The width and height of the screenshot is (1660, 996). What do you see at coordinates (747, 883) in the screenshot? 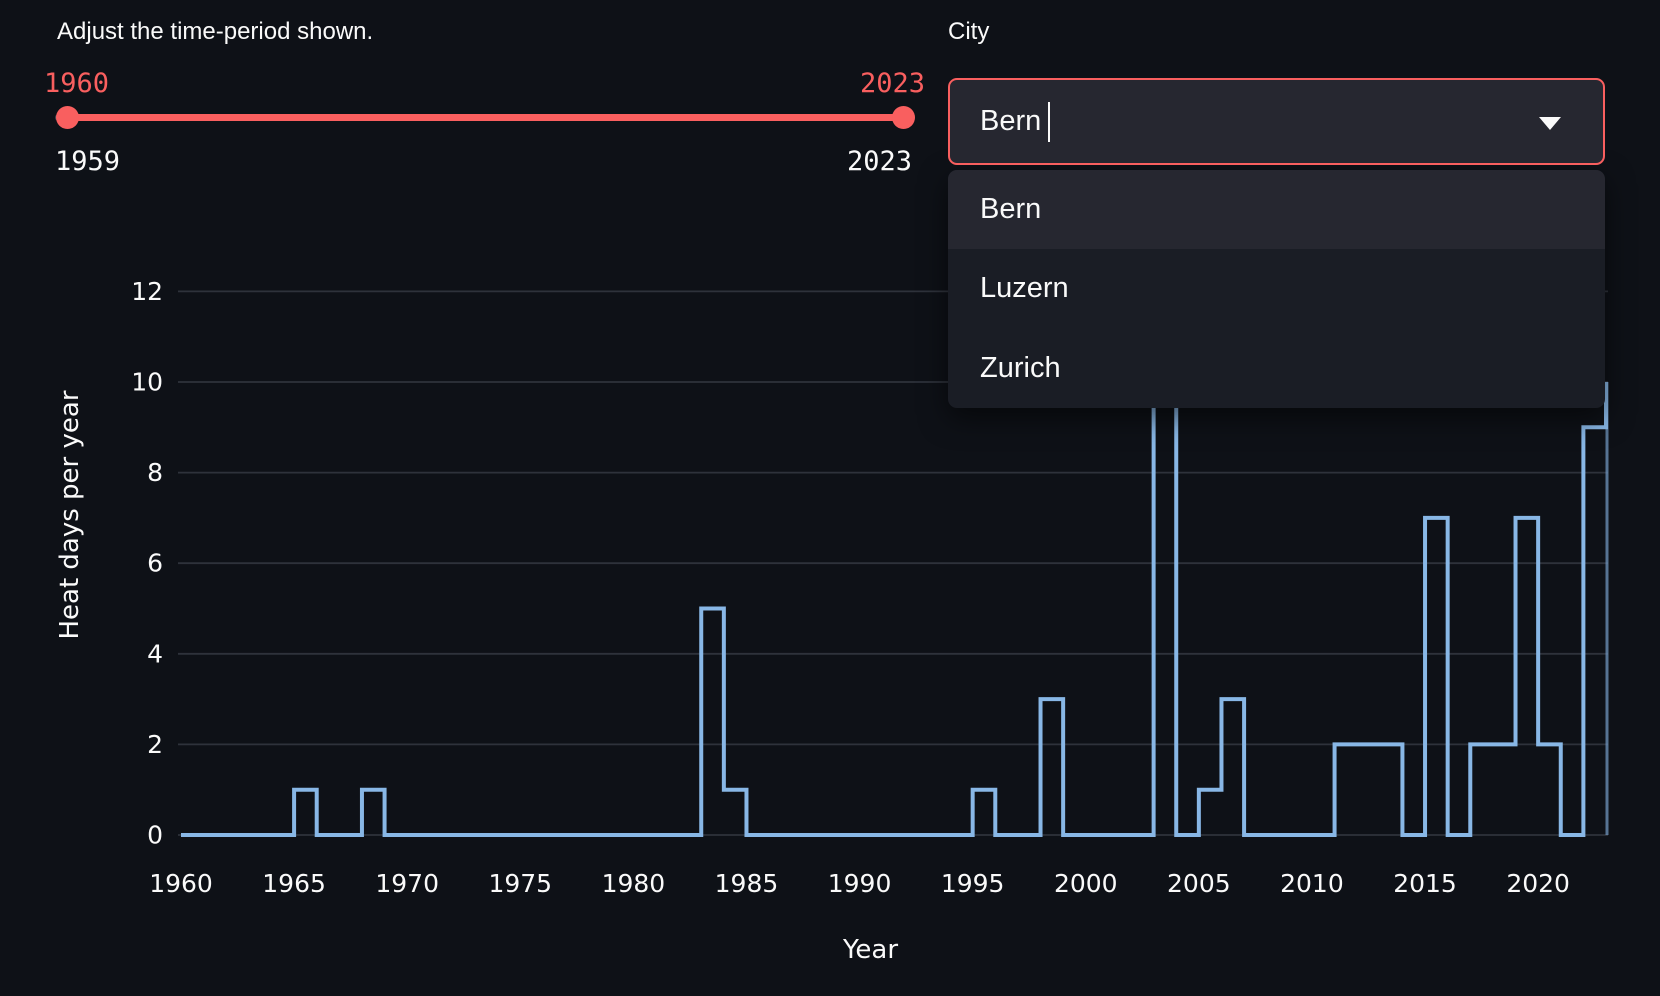
I see `x-tick-label-1985: 1985` at bounding box center [747, 883].